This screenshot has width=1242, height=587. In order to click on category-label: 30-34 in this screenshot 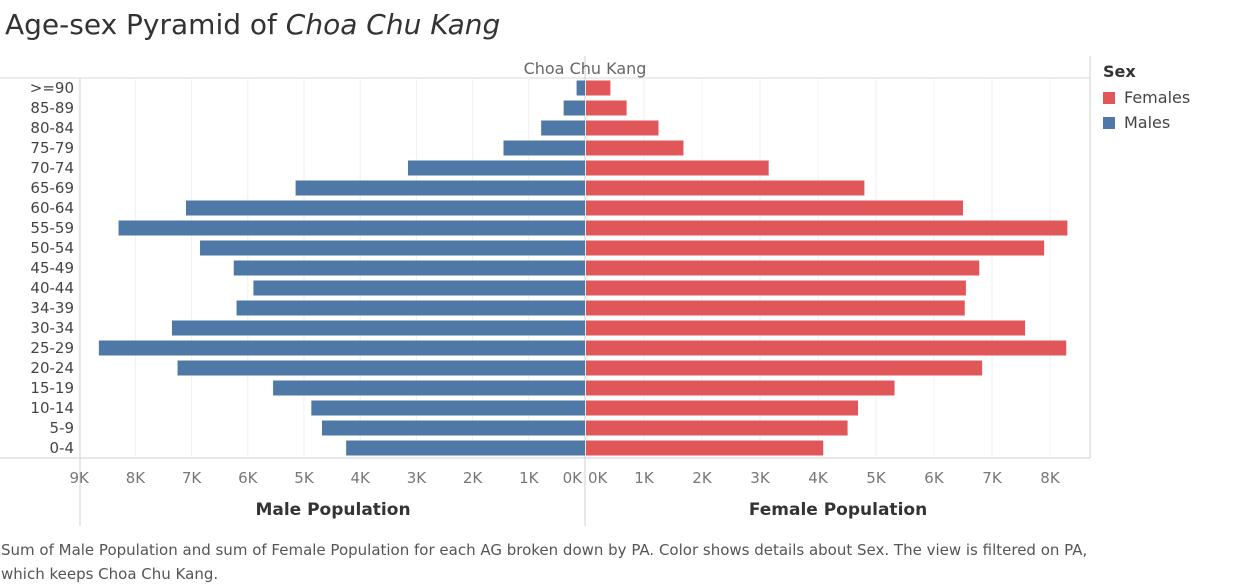, I will do `click(52, 328)`.